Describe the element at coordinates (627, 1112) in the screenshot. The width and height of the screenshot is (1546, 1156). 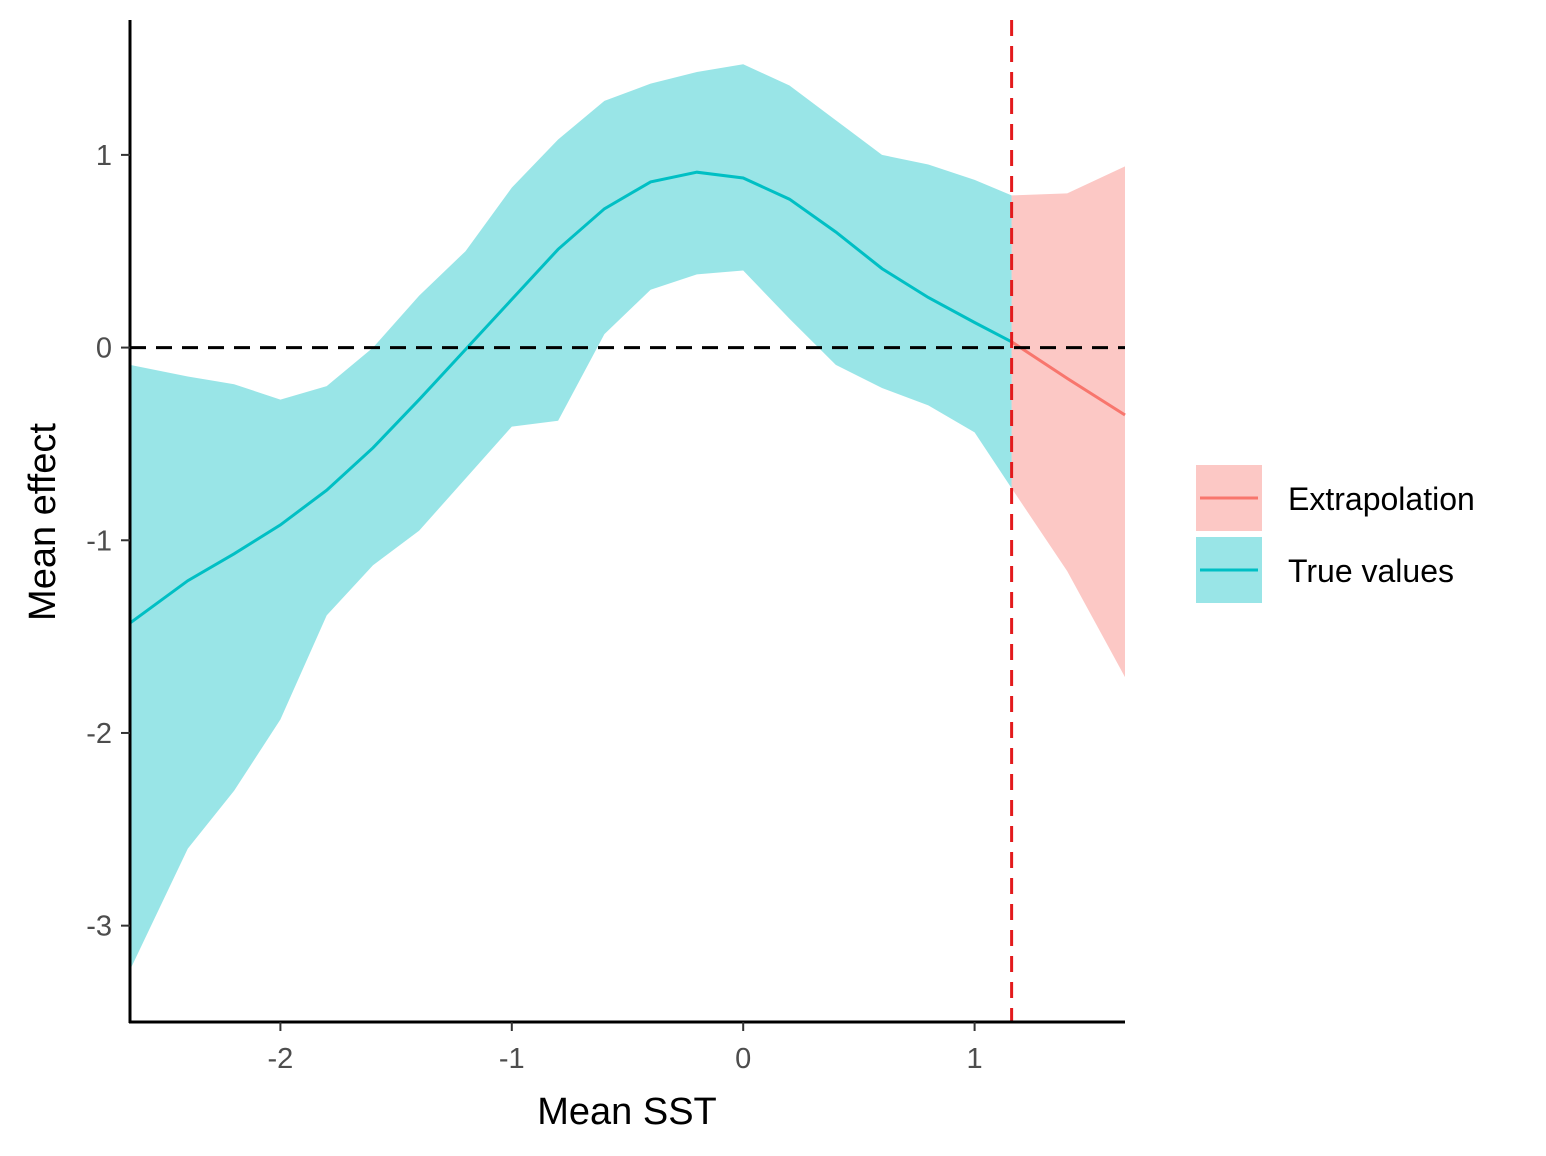
I see `x-axis-title: Mean SST` at that location.